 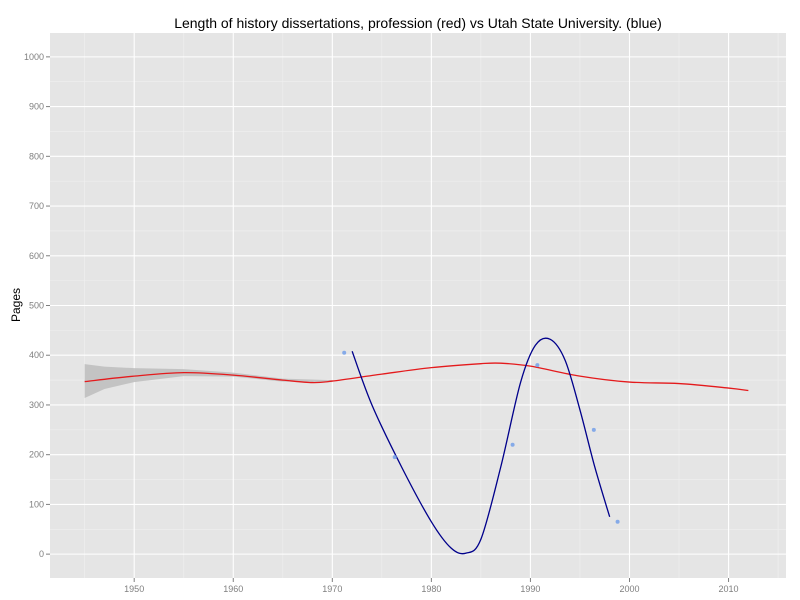 I want to click on y-tick-label: 0, so click(x=41, y=554).